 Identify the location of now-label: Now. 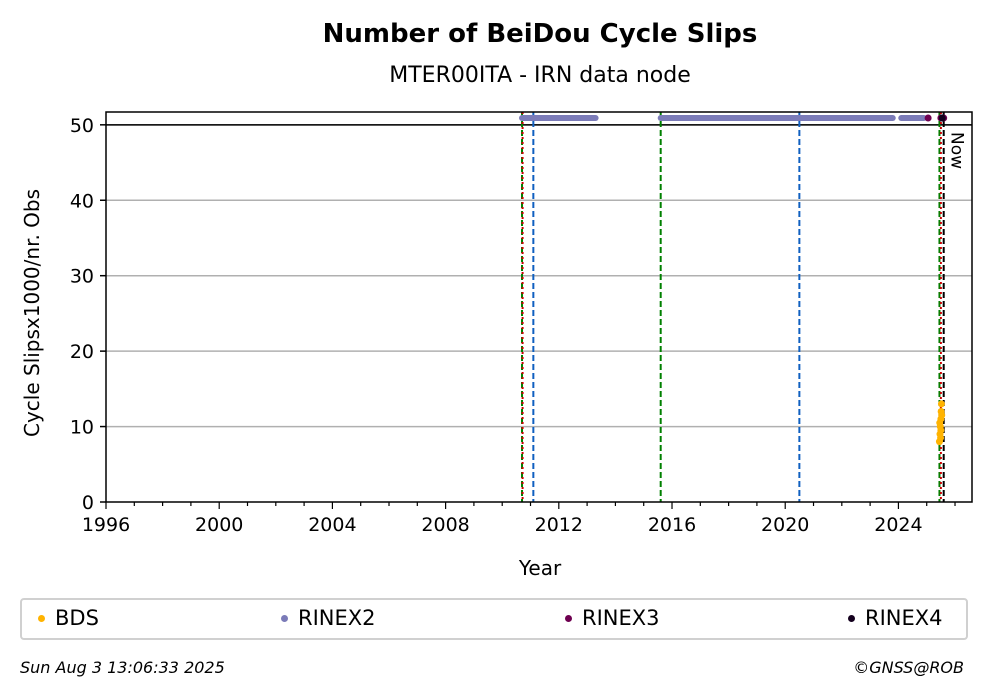
(957, 150).